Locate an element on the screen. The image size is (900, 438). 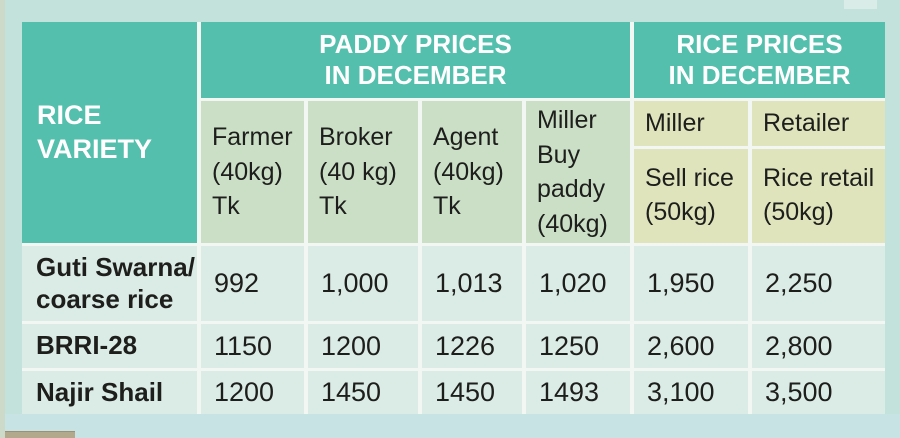
corner-header-rice-variety: RICE VARIETY is located at coordinates (109, 132).